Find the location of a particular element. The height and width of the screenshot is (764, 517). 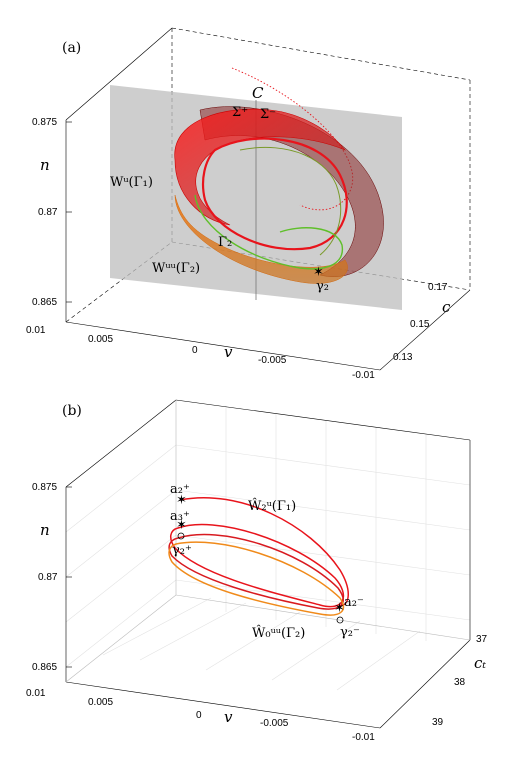

b-tick-n-0: 0.875 is located at coordinates (44, 487).